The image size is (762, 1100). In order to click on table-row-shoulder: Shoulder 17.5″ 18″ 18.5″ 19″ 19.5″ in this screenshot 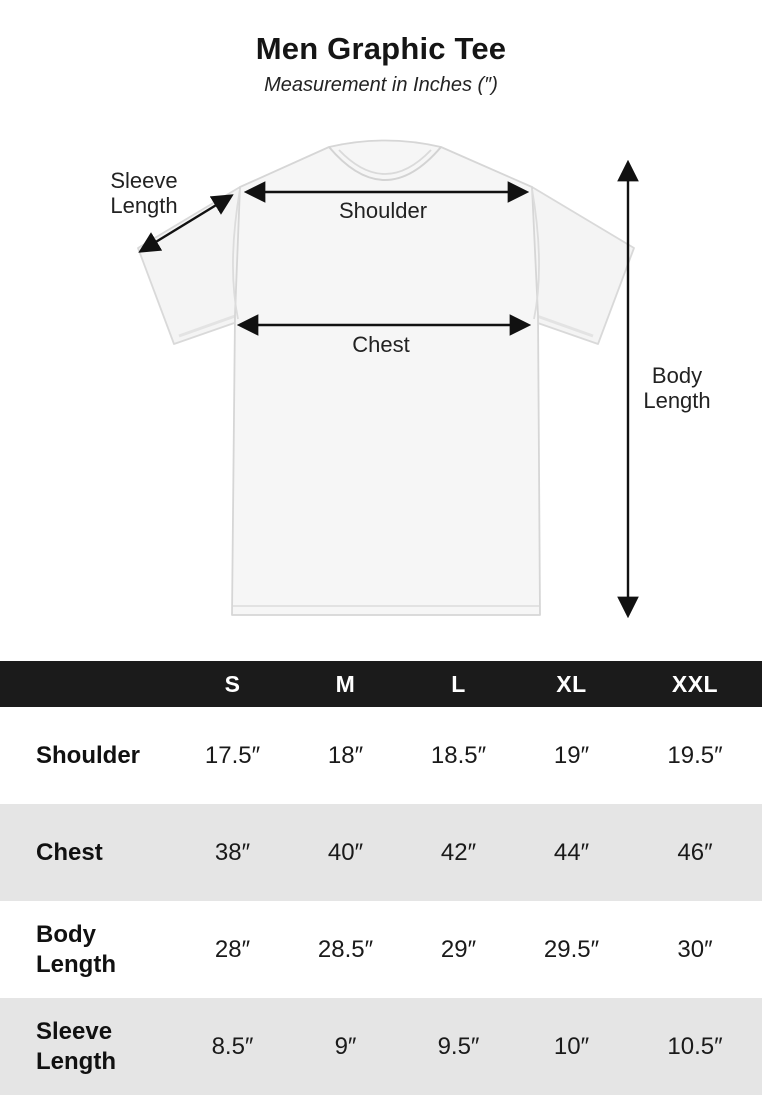, I will do `click(381, 755)`.